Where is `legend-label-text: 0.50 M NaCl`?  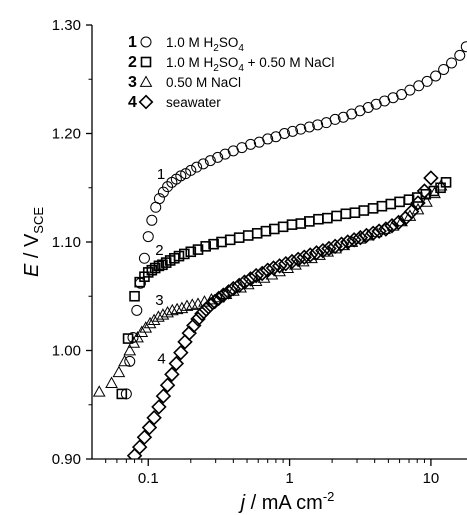 legend-label-text: 0.50 M NaCl is located at coordinates (203, 82).